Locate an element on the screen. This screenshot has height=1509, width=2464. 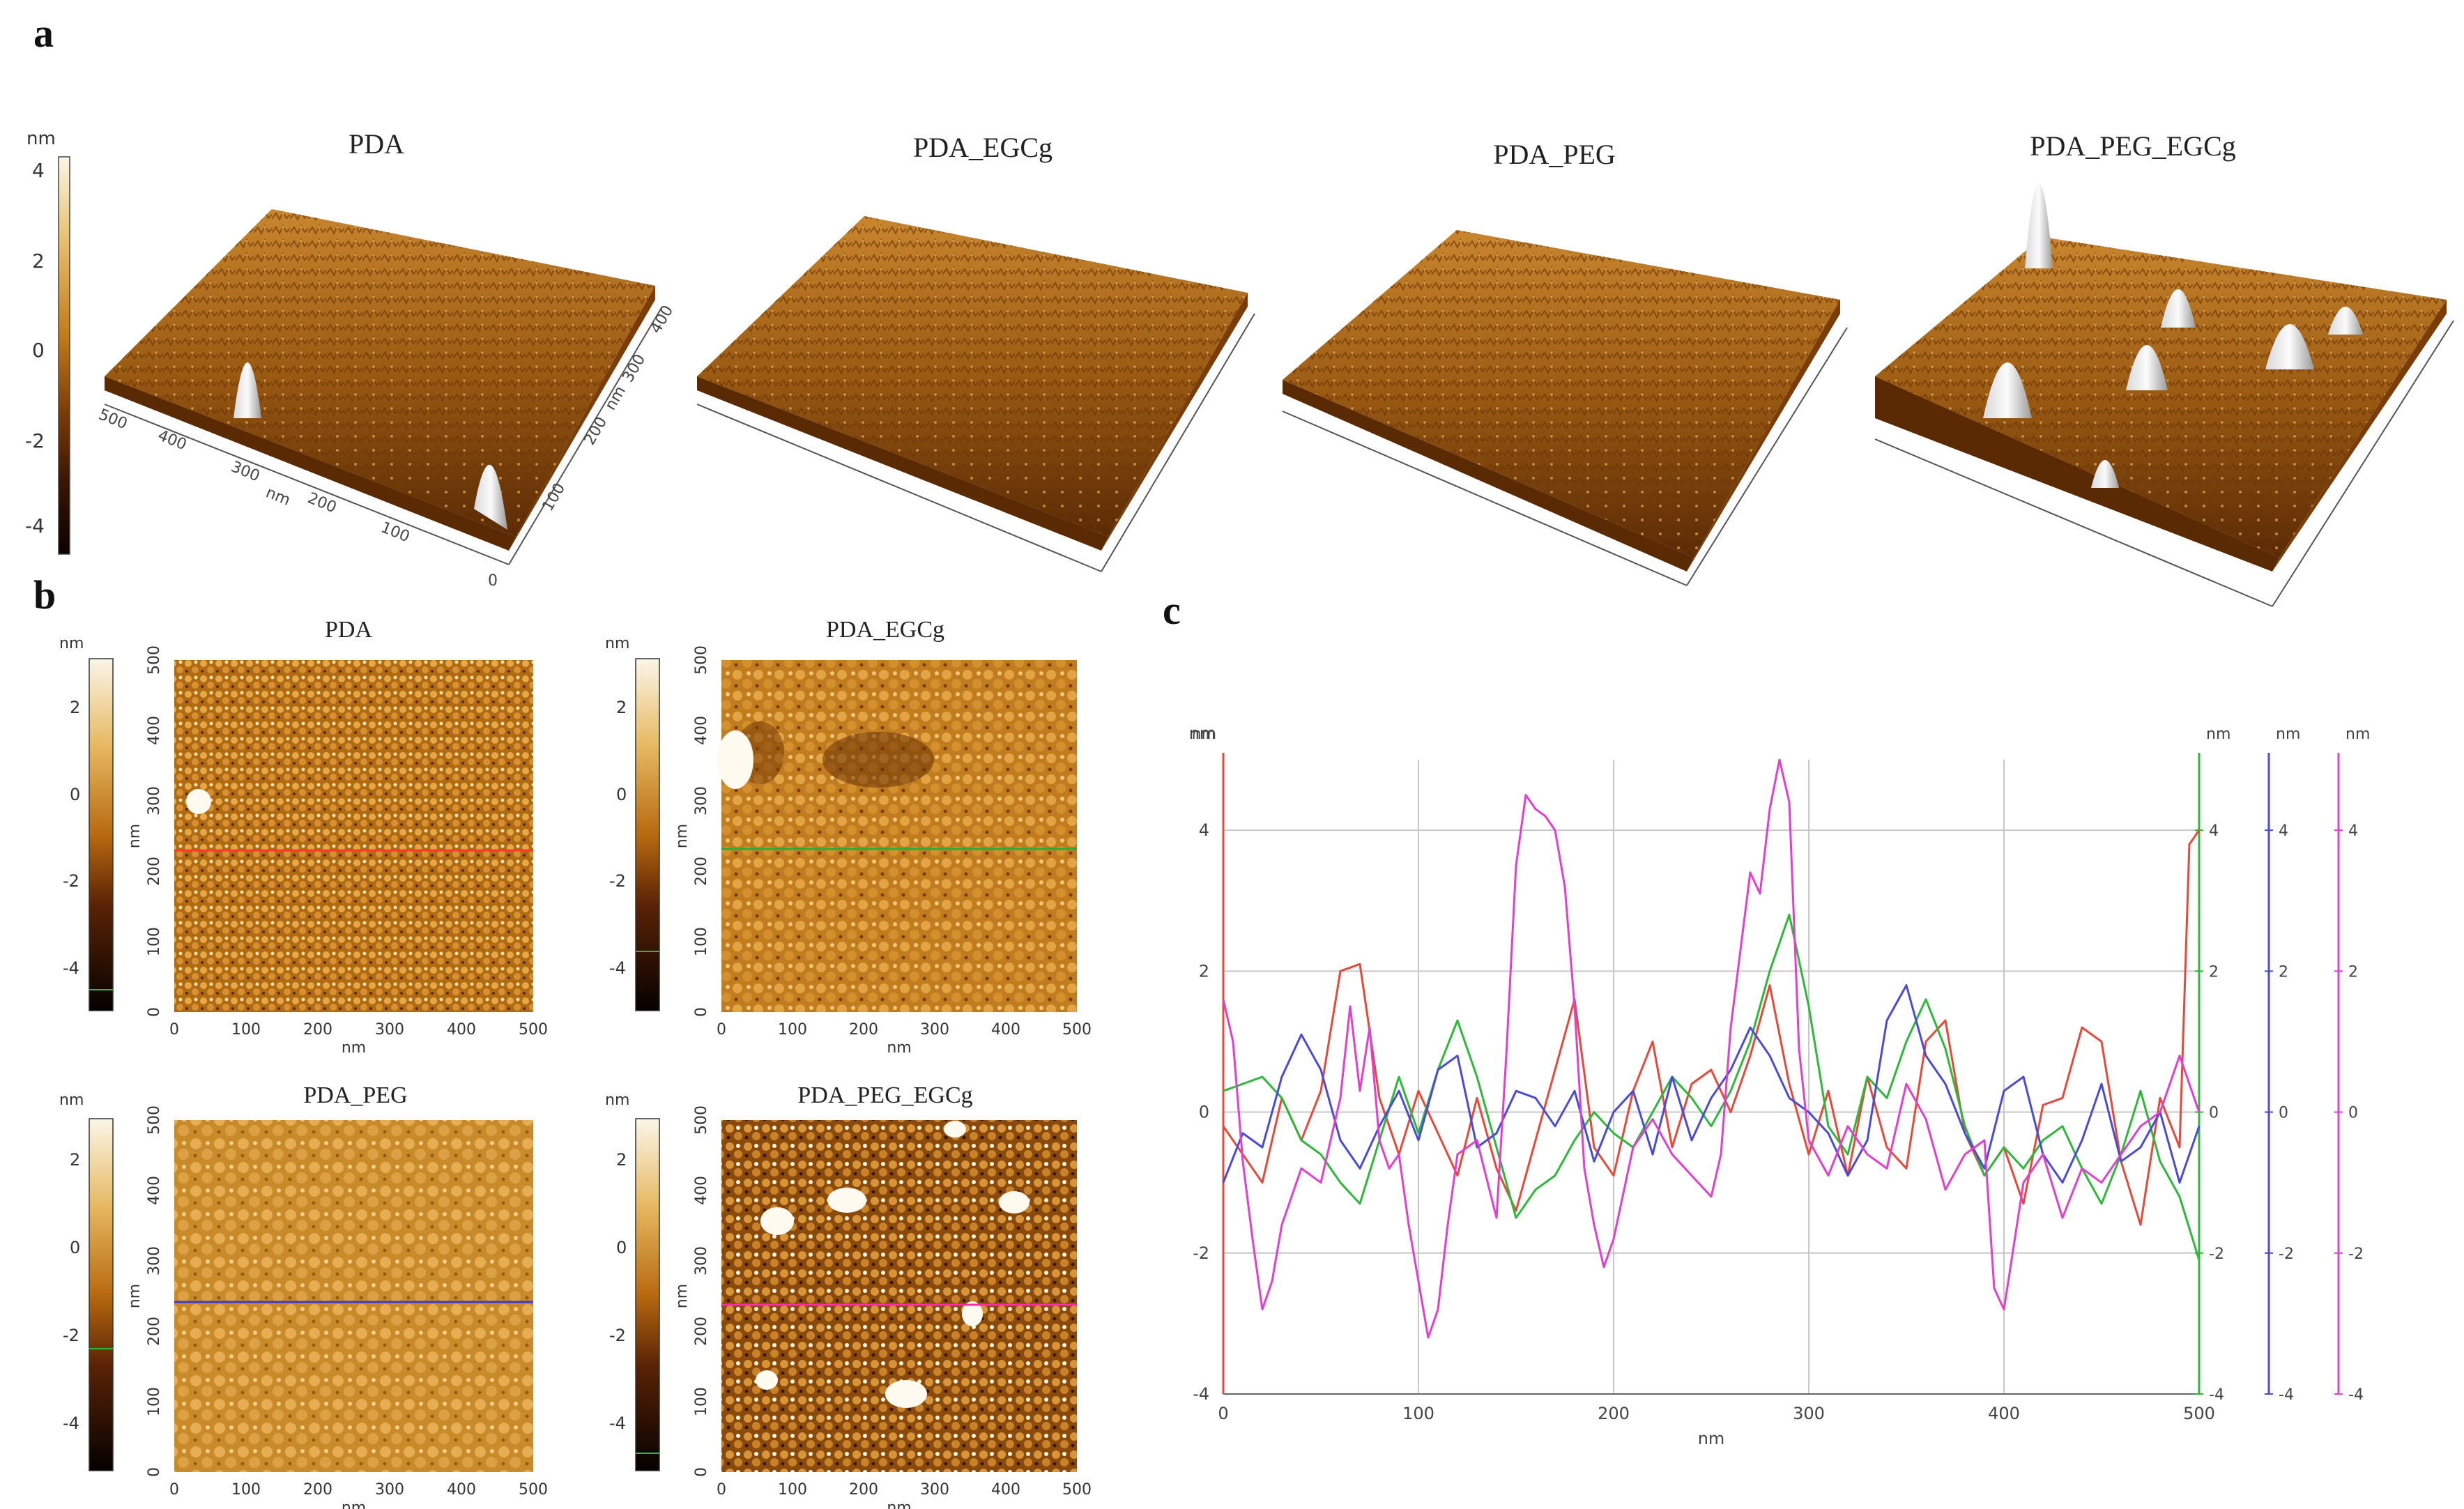
panel-a-title-pda: PDA is located at coordinates (376, 144).